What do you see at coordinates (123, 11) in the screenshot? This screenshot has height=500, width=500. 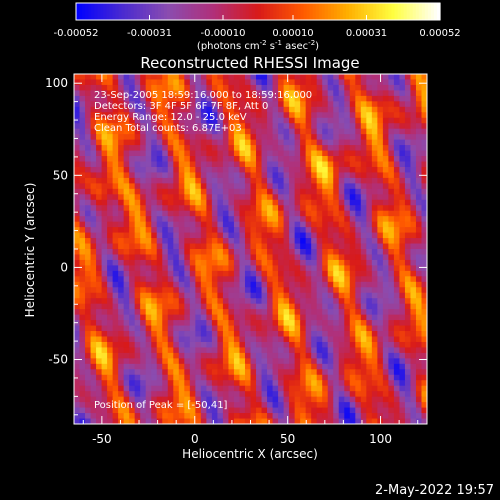 I see `colorbar-segment` at bounding box center [123, 11].